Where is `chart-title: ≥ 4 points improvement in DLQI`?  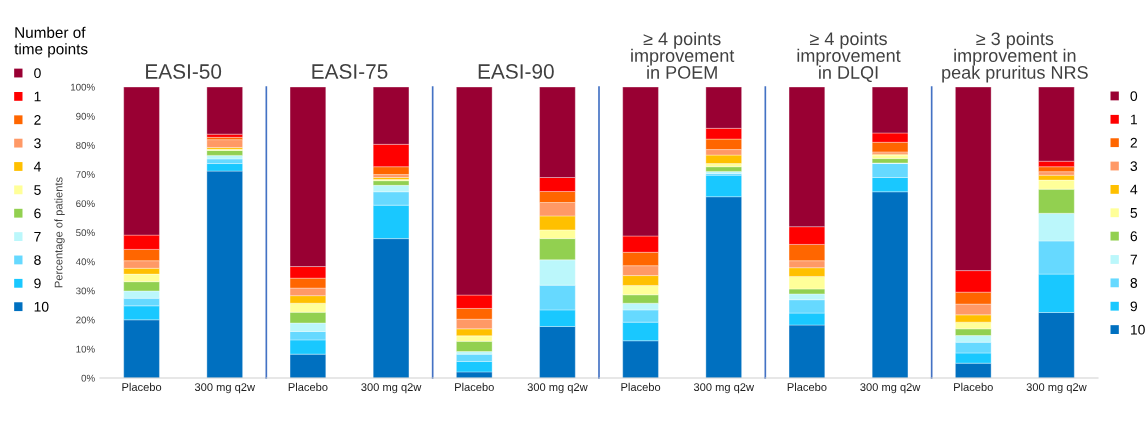 chart-title: ≥ 4 points improvement in DLQI is located at coordinates (849, 57).